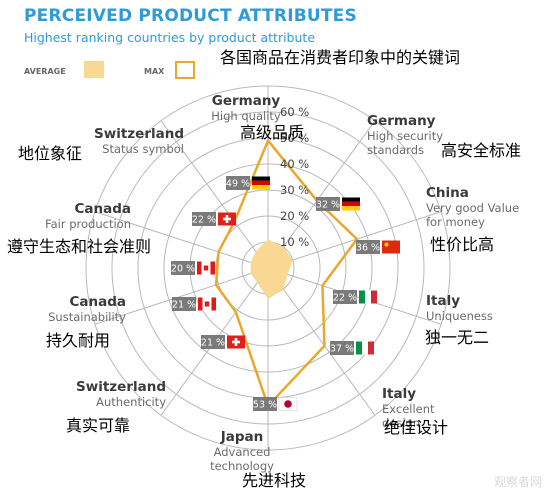  I want to click on legend-max-label: MAX, so click(154, 71).